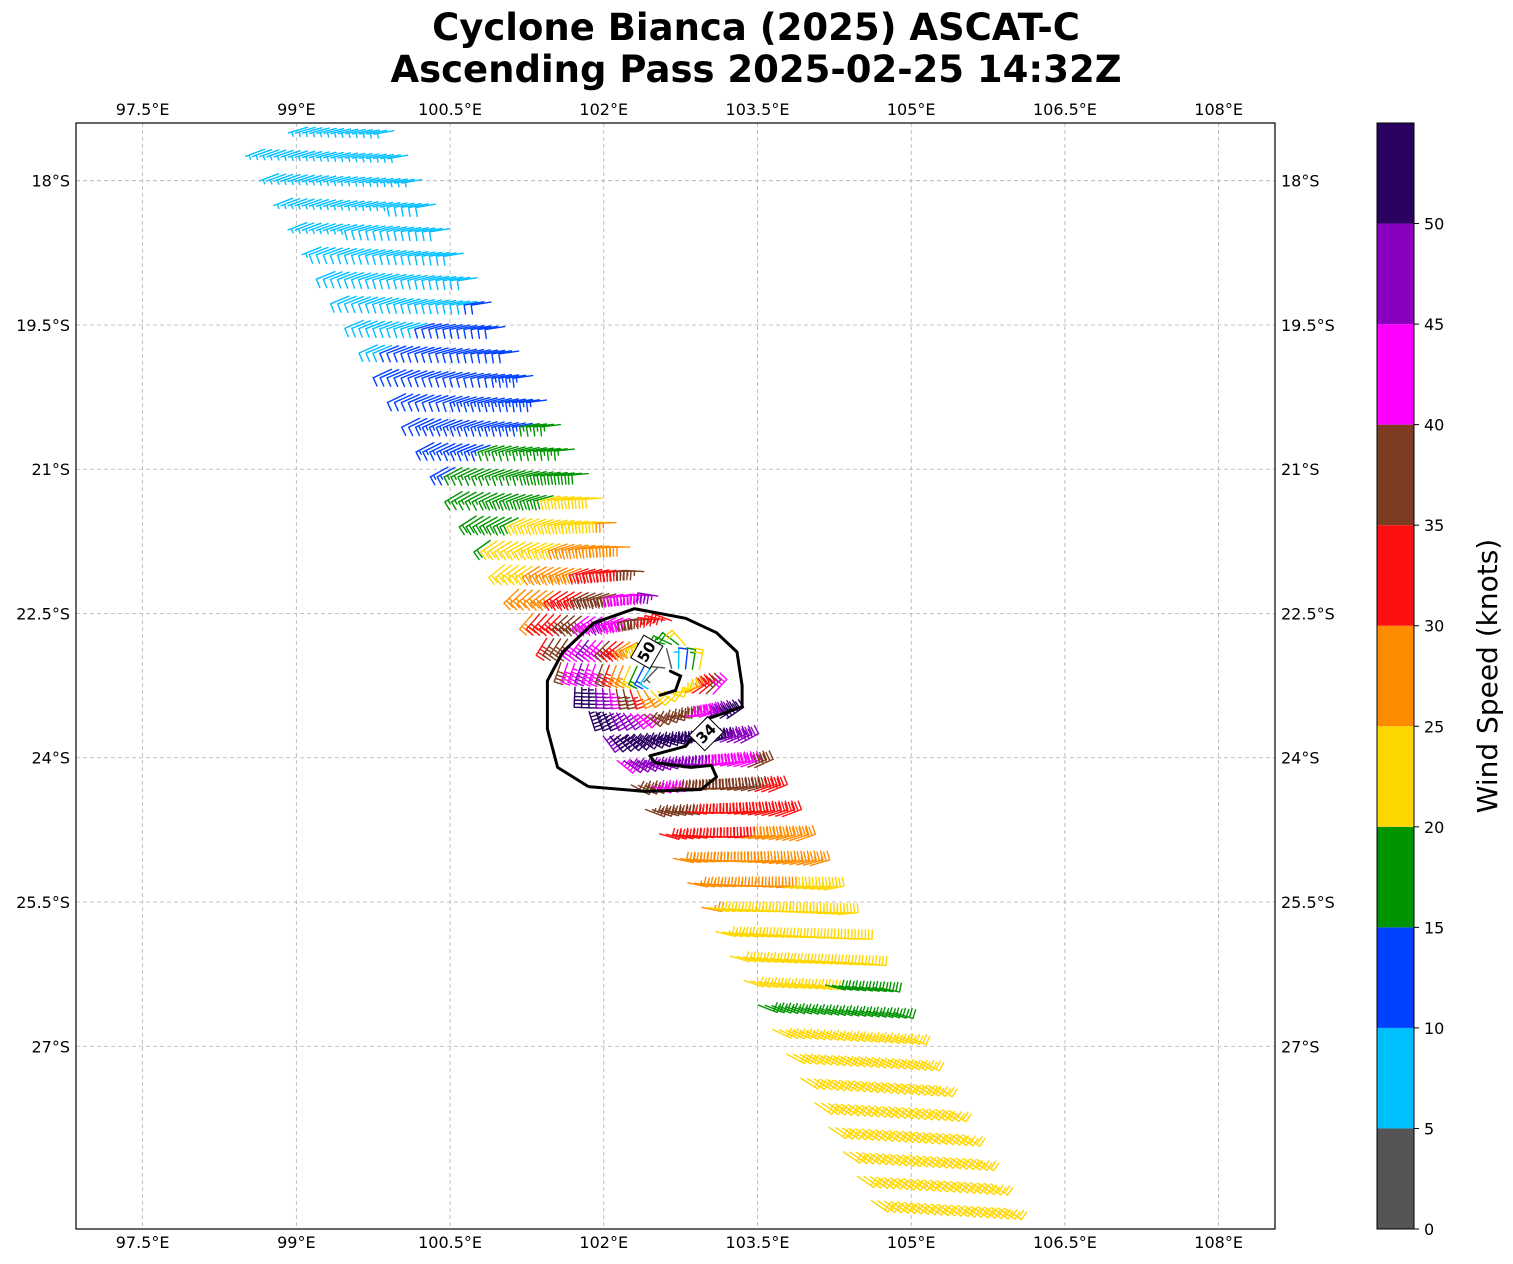 This screenshot has width=1513, height=1264. I want to click on lat-tick-label-left: 24°S, so click(50, 758).